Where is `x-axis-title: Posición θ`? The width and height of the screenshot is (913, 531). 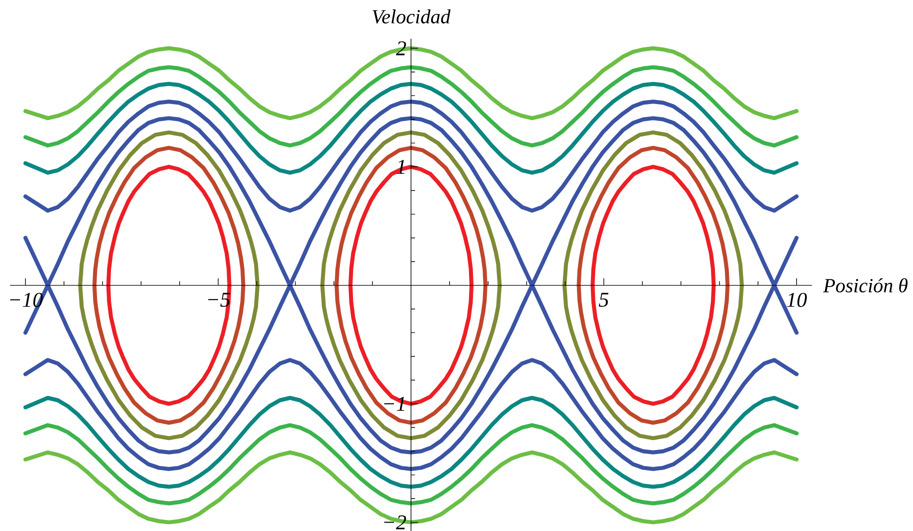
x-axis-title: Posición θ is located at coordinates (865, 285).